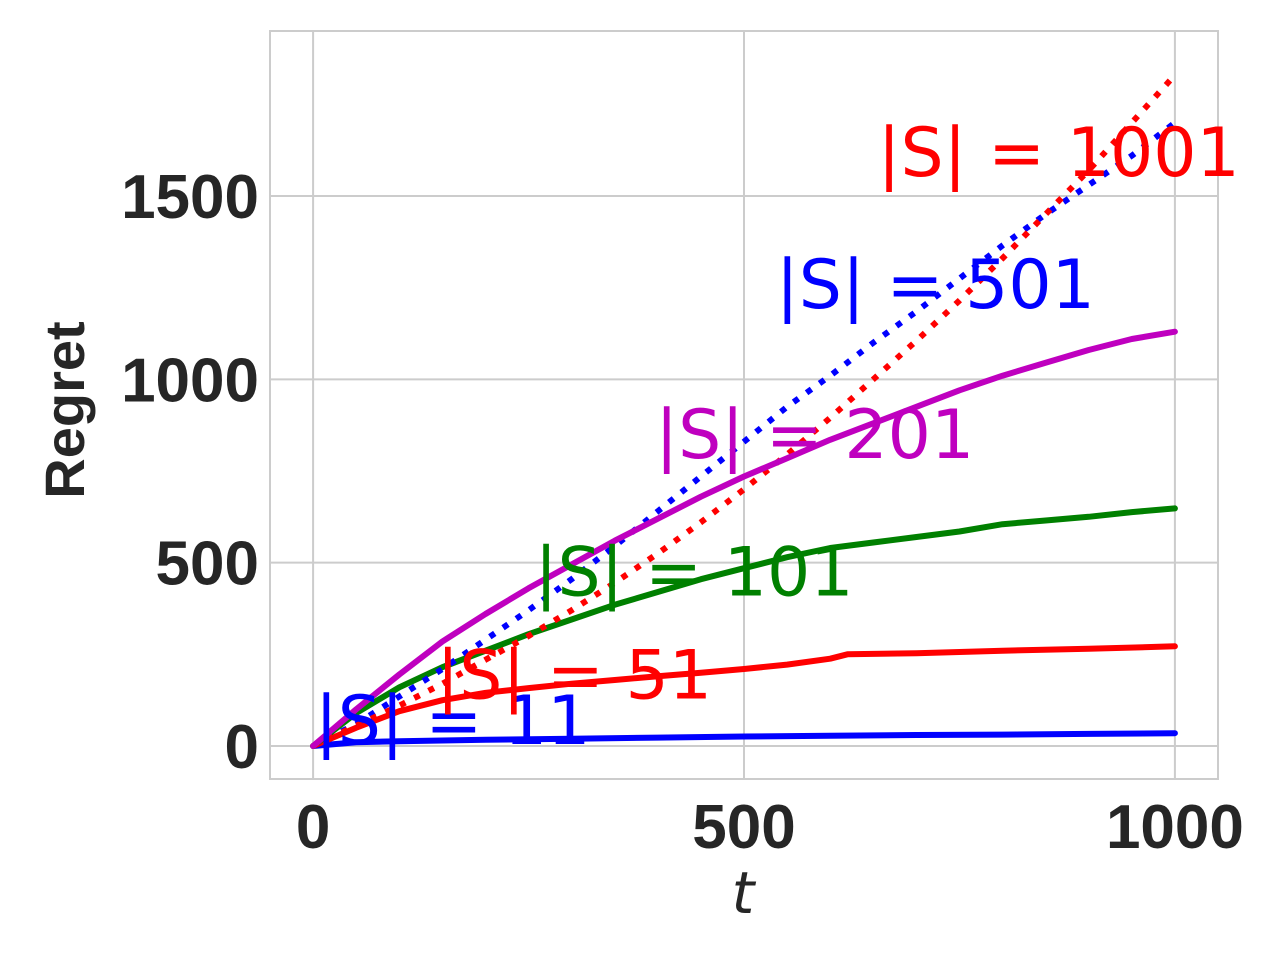 The width and height of the screenshot is (1280, 960). Describe the element at coordinates (744, 893) in the screenshot. I see `x-axis-label: t` at that location.